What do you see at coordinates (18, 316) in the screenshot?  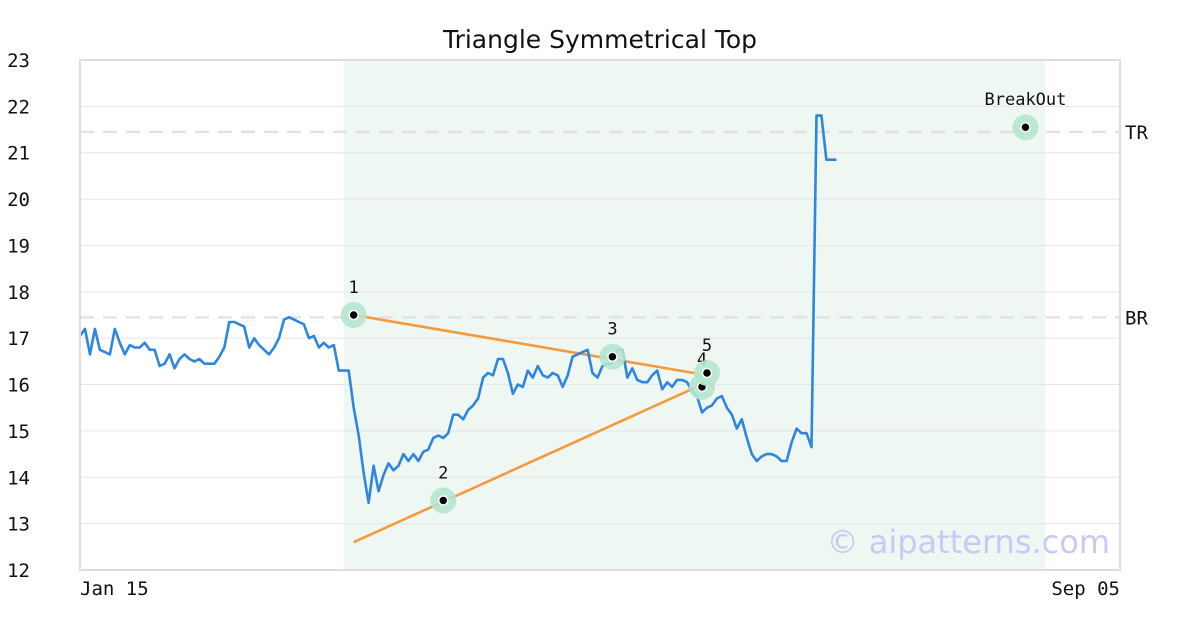 I see `y-axis: 12 13 14 15 16 17 18 19 20 21 22 23` at bounding box center [18, 316].